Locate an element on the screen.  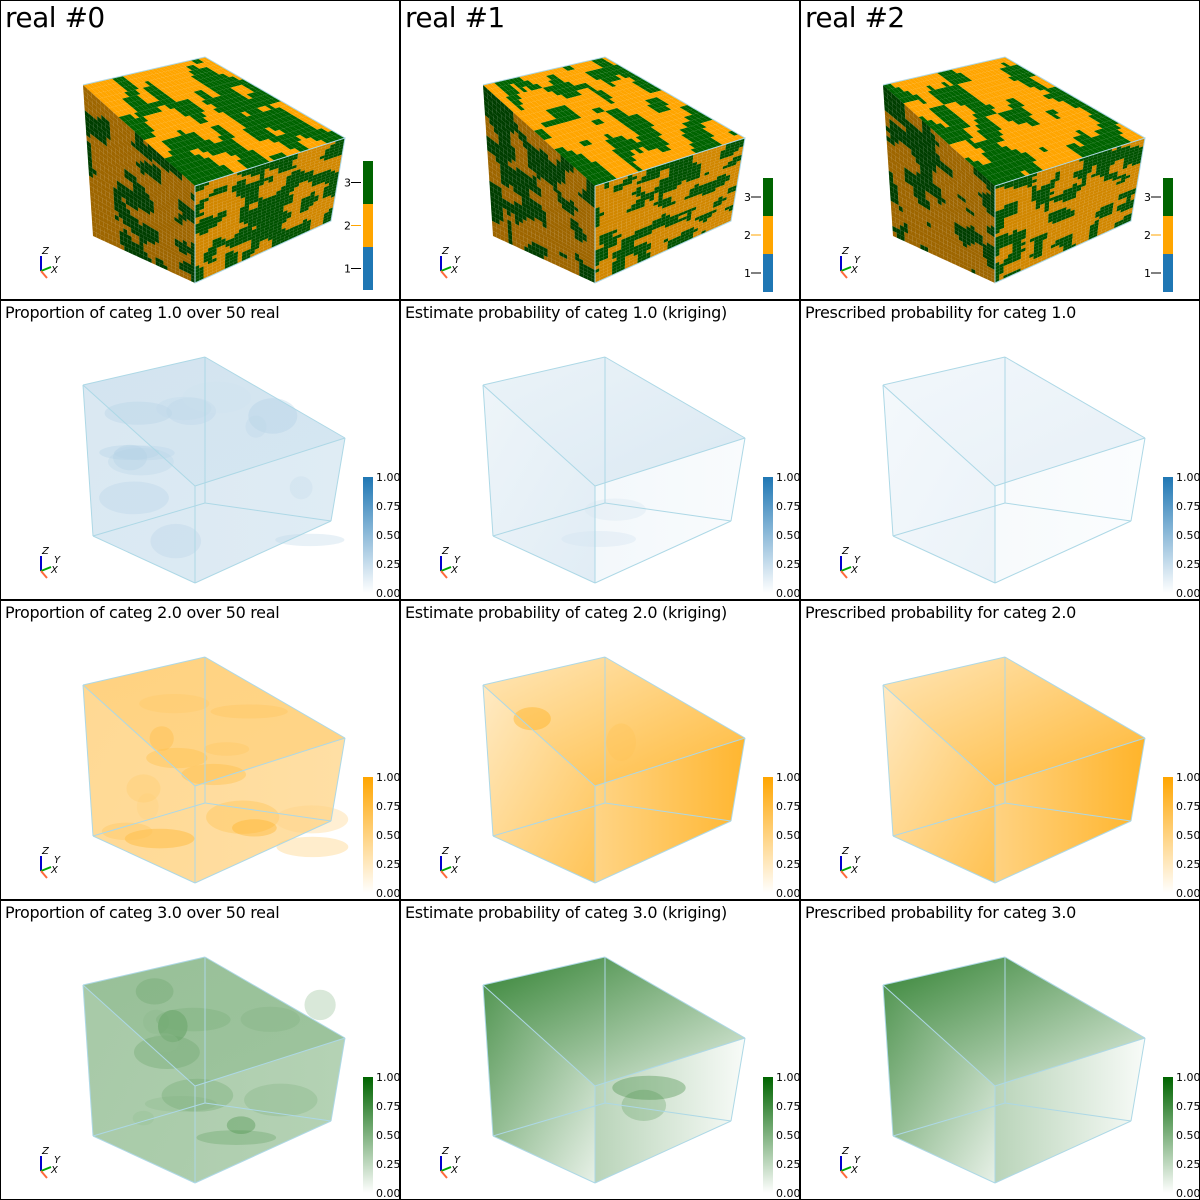
legend-tick-label: 1 is located at coordinates (1147, 273).